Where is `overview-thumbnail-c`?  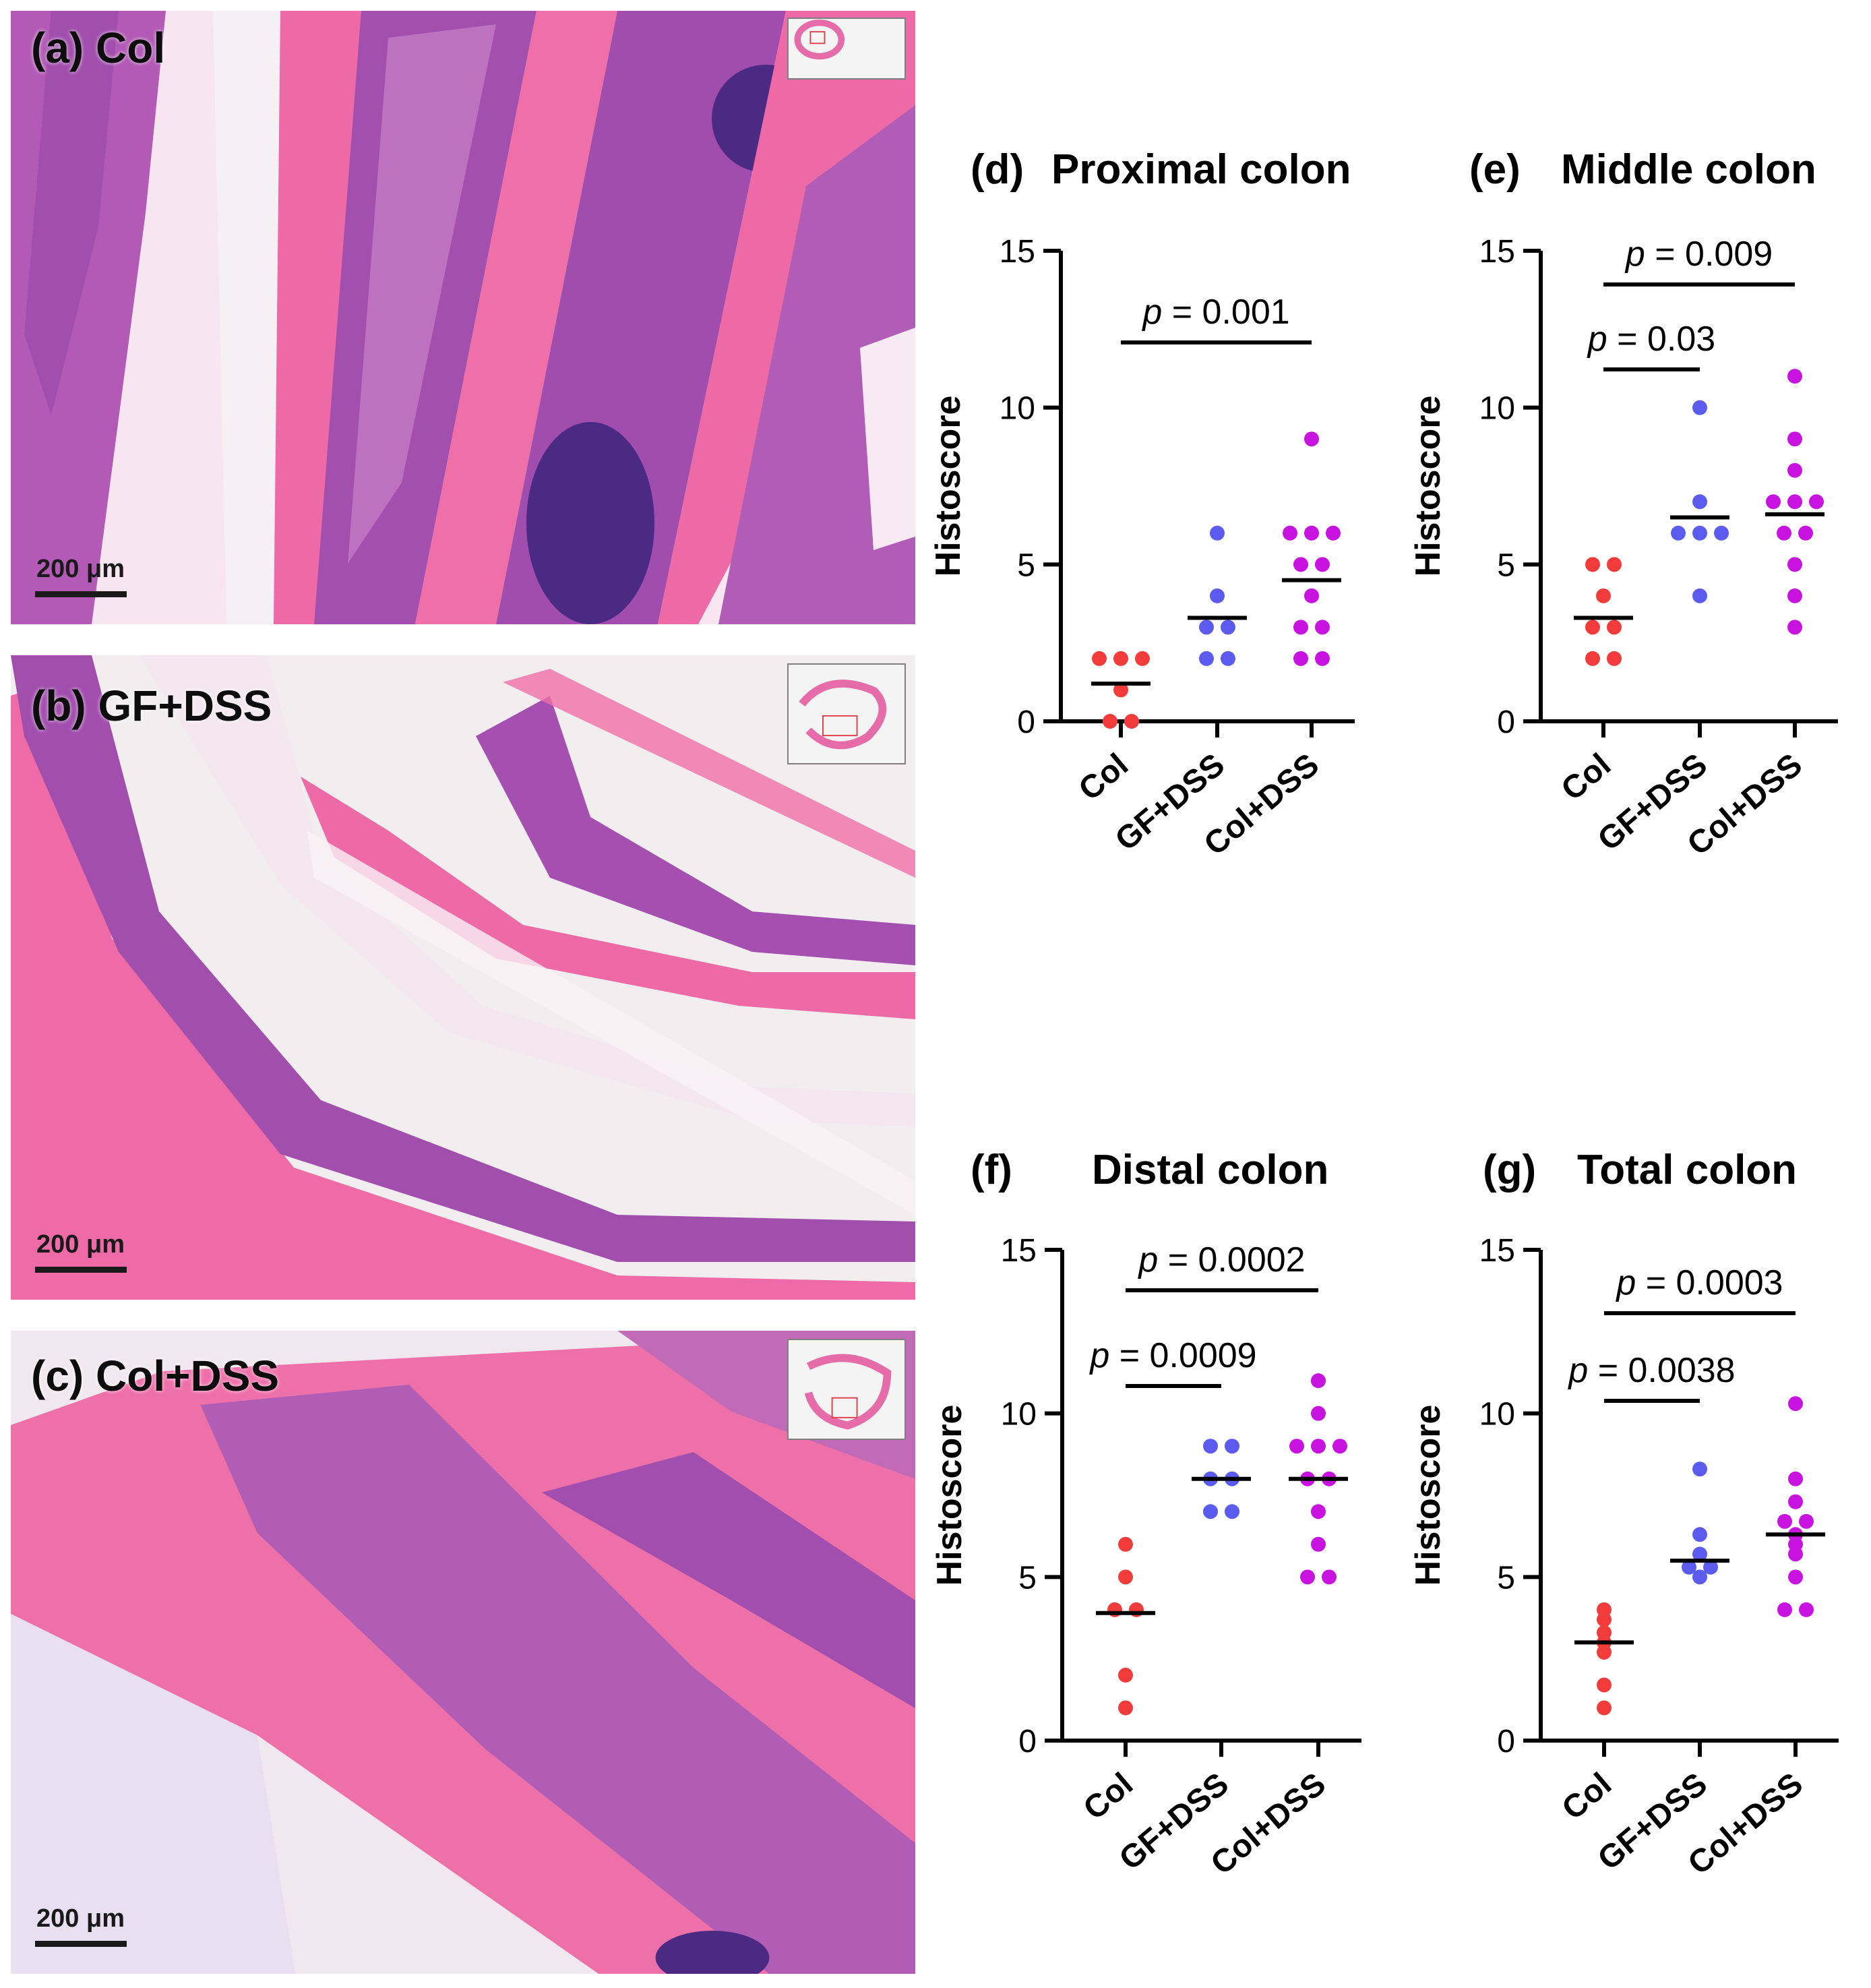 overview-thumbnail-c is located at coordinates (847, 1390).